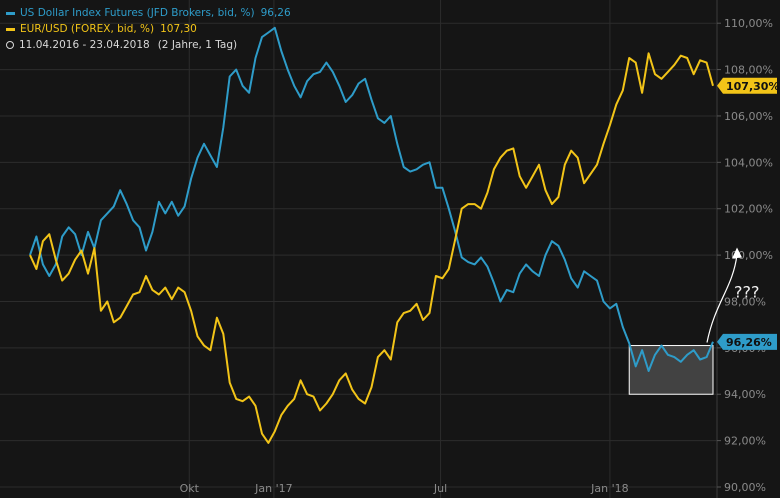 This screenshot has height=498, width=780. What do you see at coordinates (745, 441) in the screenshot?
I see `y-tick-label: 92,00%` at bounding box center [745, 441].